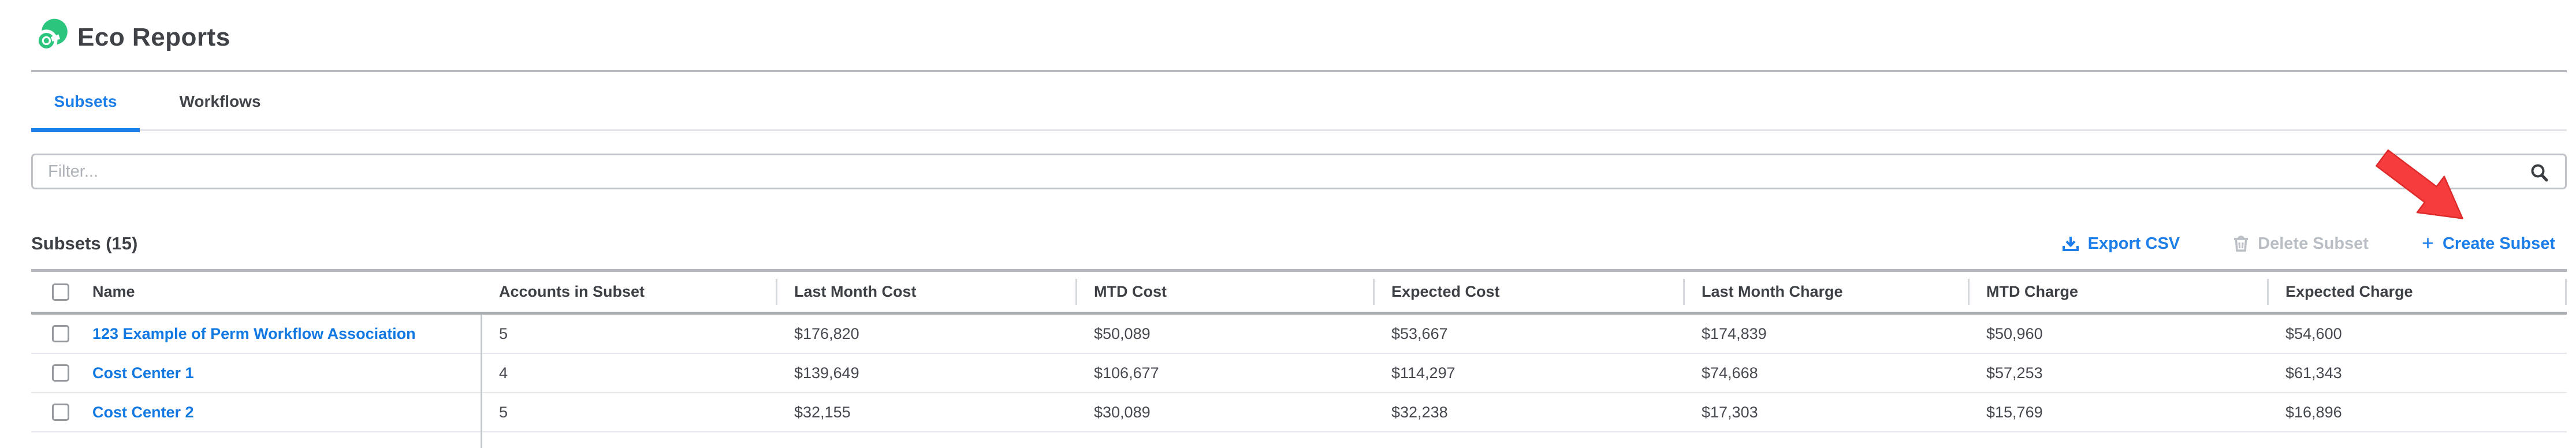 Image resolution: width=2576 pixels, height=448 pixels. Describe the element at coordinates (2133, 243) in the screenshot. I see `export-csv-label: Export CSV` at that location.